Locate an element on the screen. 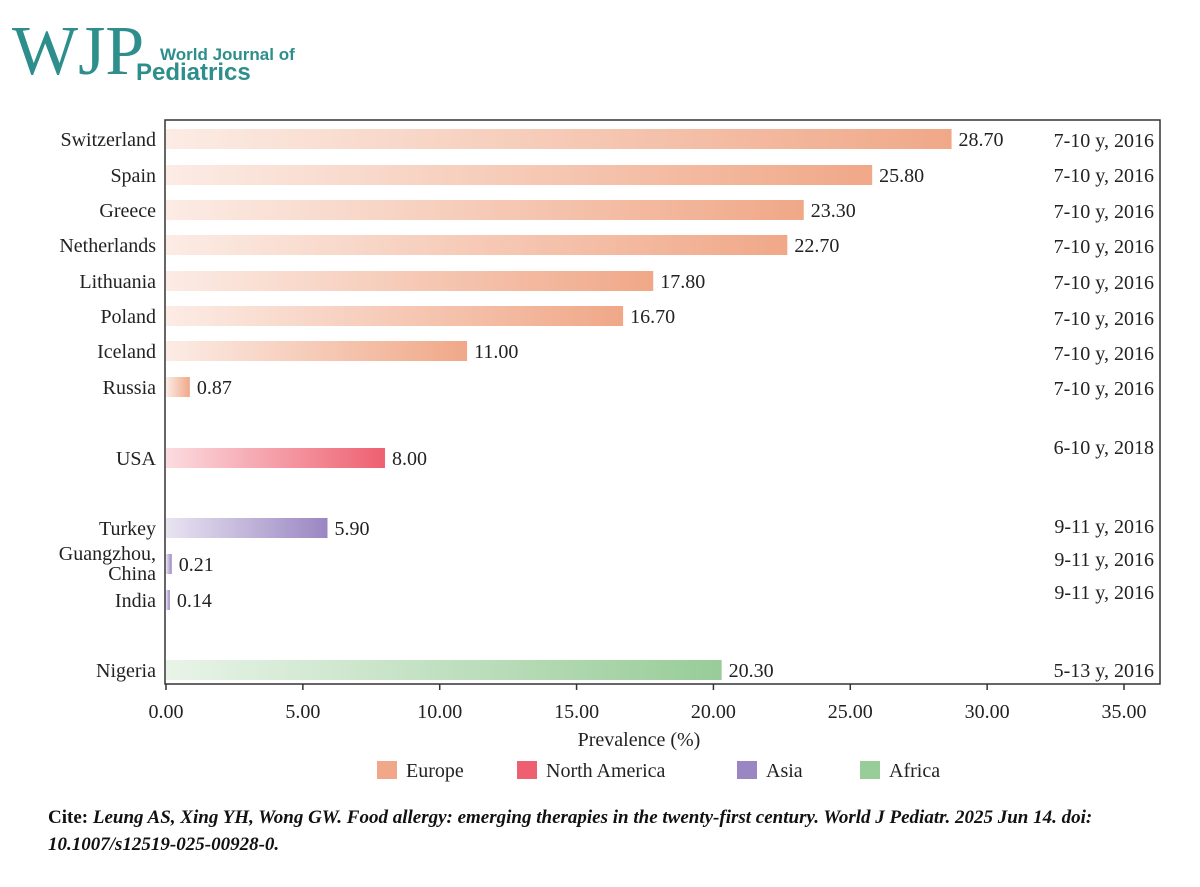 The height and width of the screenshot is (887, 1200). bar-value-label: 16.70 is located at coordinates (652, 317).